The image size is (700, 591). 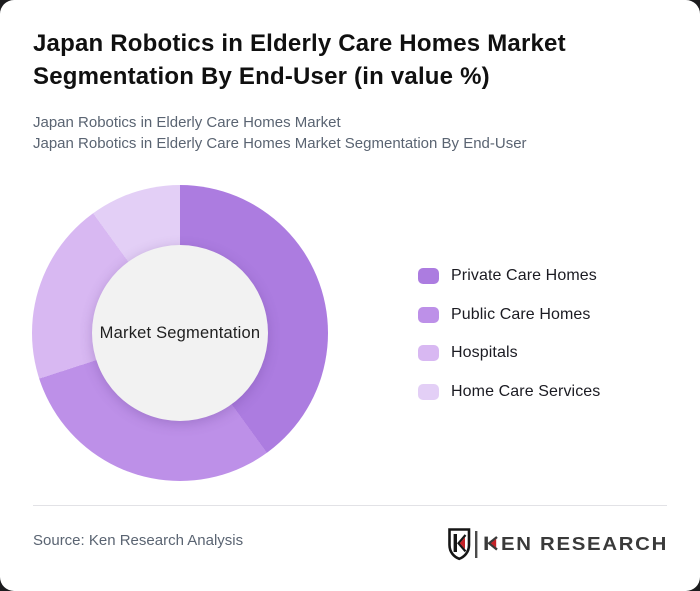 I want to click on source-text: Source: Ken Research Analysis, so click(x=138, y=540).